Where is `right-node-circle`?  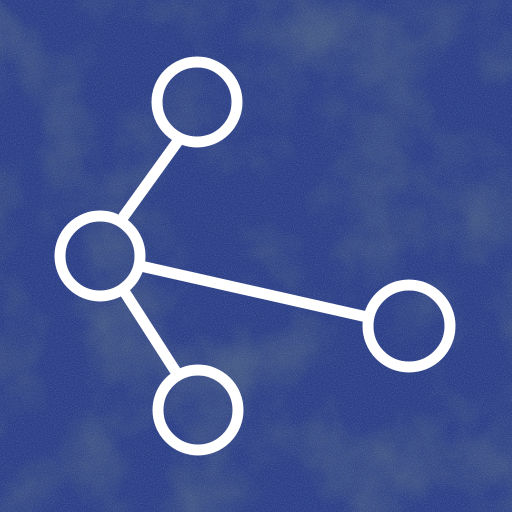
right-node-circle is located at coordinates (409, 326).